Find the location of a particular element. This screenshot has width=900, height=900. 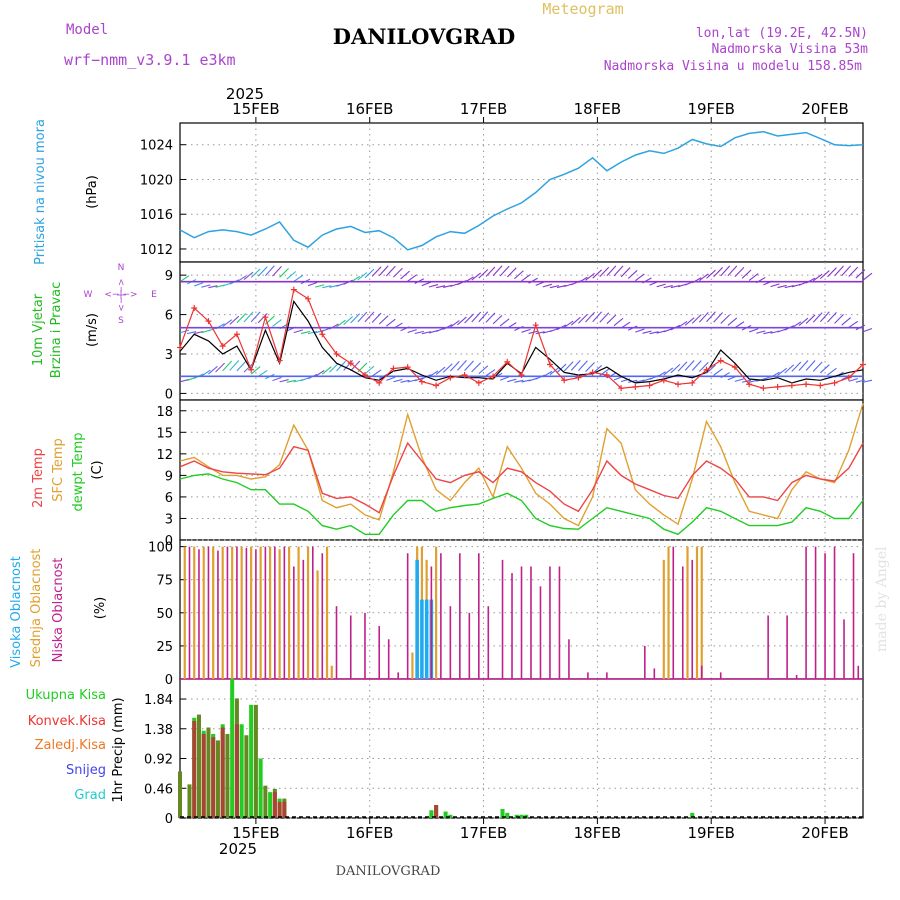

compass-south: S is located at coordinates (121, 321).